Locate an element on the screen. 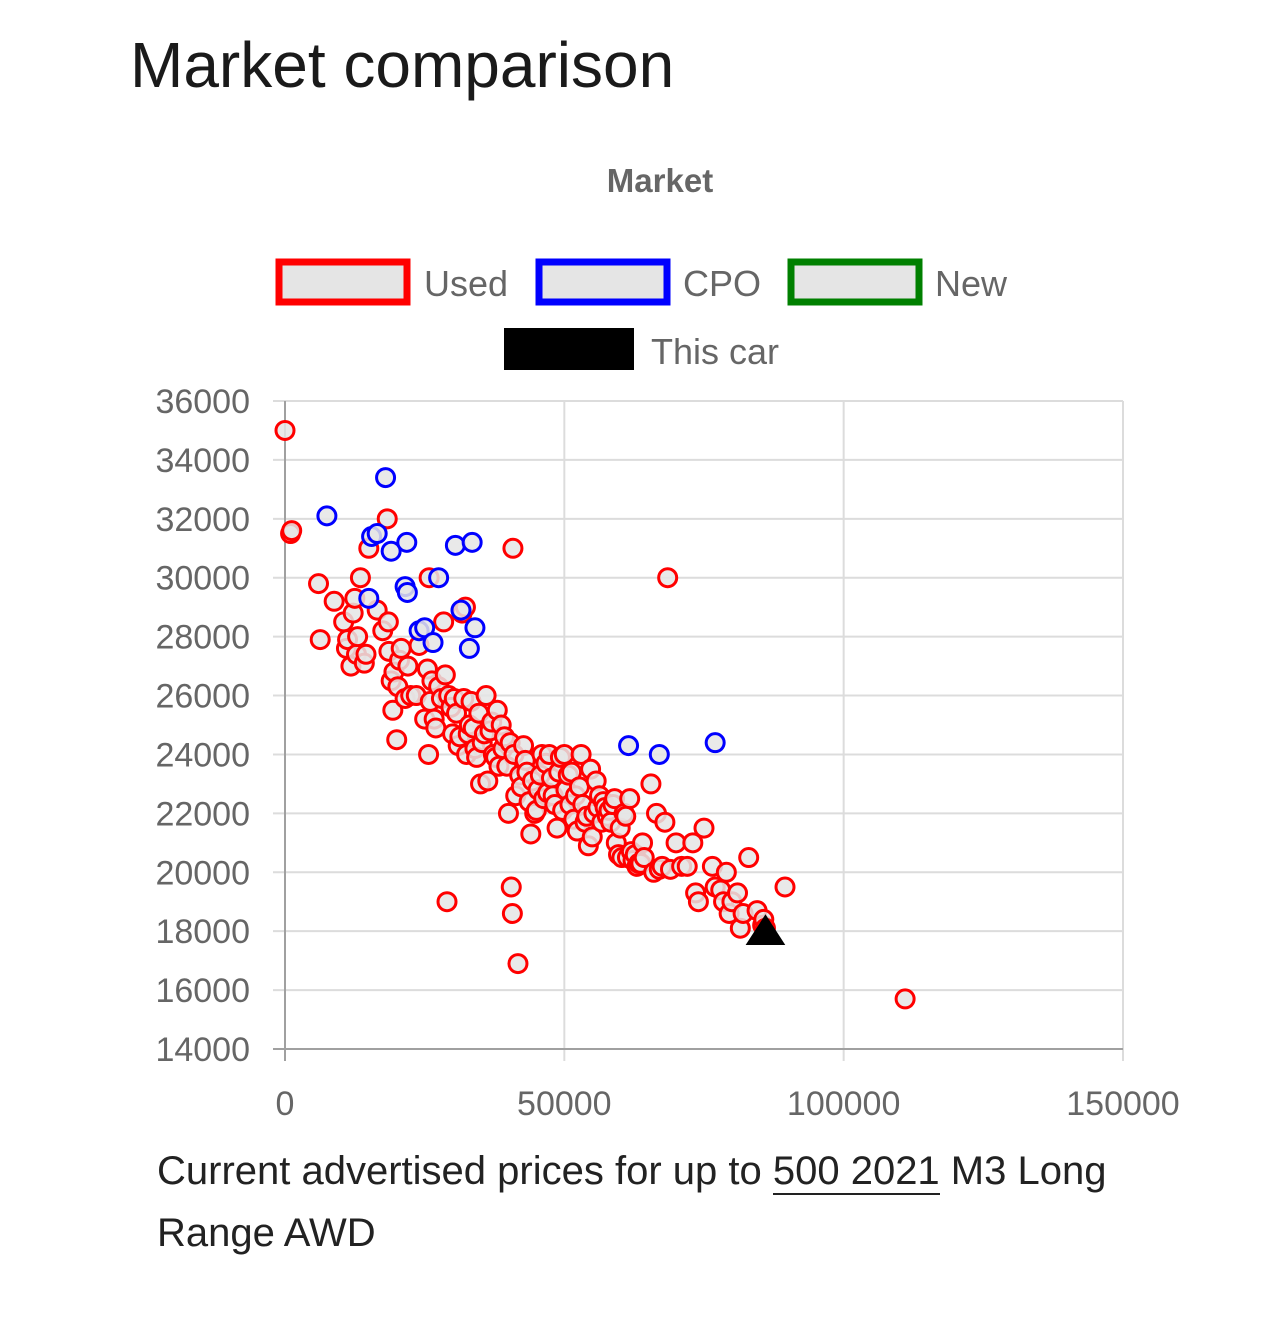 Image resolution: width=1284 pixels, height=1336 pixels. point-this-car is located at coordinates (765, 930).